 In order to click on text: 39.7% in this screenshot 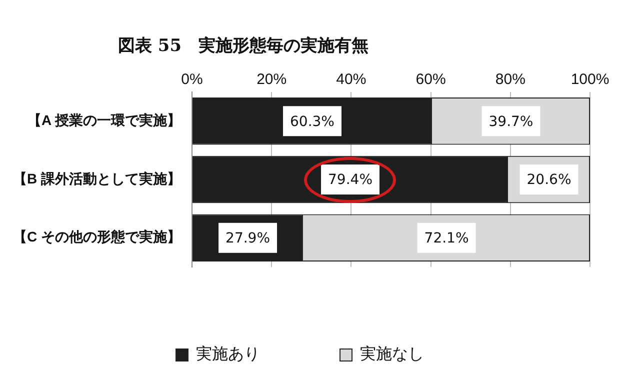, I will do `click(511, 122)`.